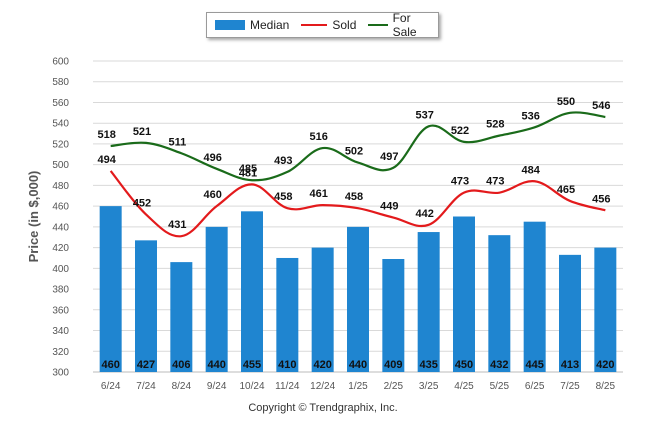 This screenshot has width=646, height=434. Describe the element at coordinates (60, 207) in the screenshot. I see `y-tick-label: 460` at that location.